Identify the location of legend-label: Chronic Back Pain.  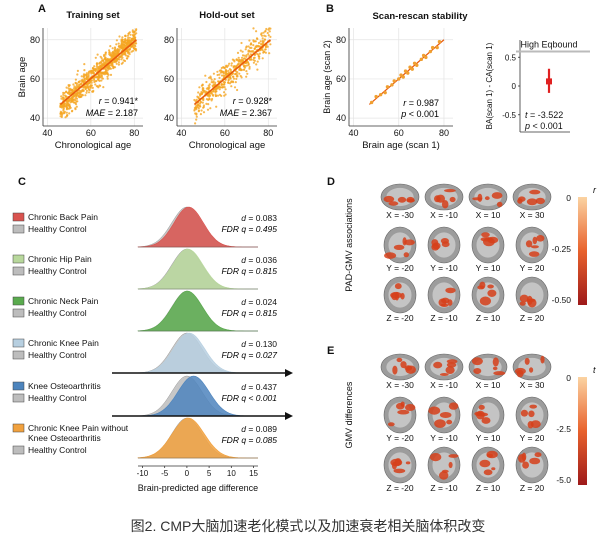
(63, 217).